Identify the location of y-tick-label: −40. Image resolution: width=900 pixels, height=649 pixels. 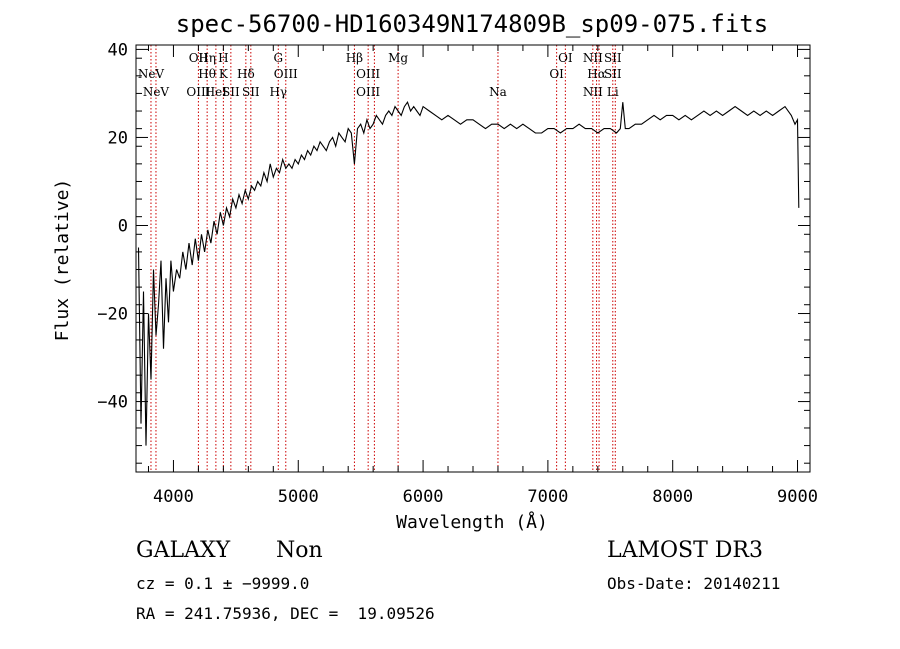
(112, 403).